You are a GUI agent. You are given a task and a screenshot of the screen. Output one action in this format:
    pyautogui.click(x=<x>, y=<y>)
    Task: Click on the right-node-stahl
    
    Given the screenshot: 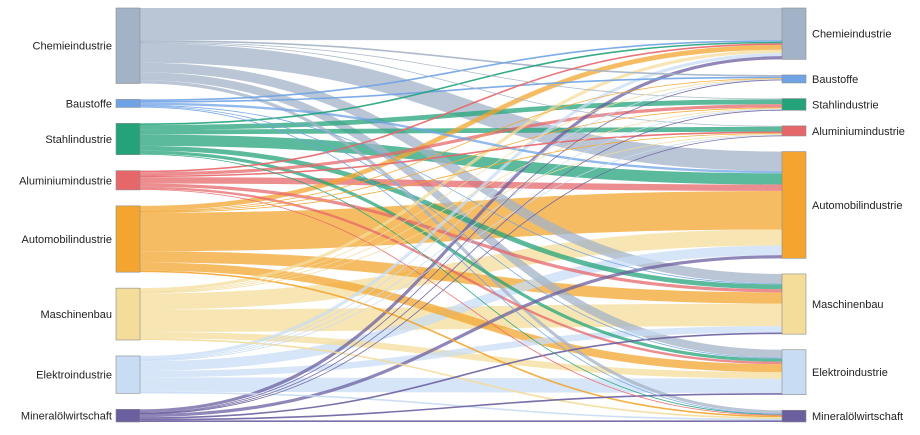 What is the action you would take?
    pyautogui.click(x=794, y=104)
    